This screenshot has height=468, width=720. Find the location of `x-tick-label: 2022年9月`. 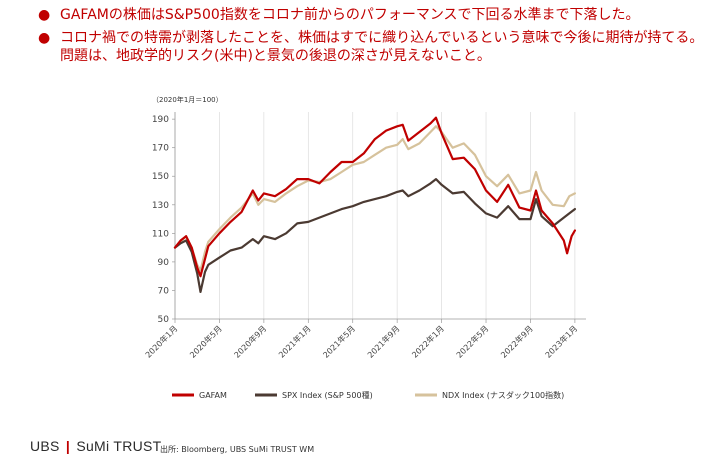

x-tick-label: 2022年9月 is located at coordinates (516, 341).